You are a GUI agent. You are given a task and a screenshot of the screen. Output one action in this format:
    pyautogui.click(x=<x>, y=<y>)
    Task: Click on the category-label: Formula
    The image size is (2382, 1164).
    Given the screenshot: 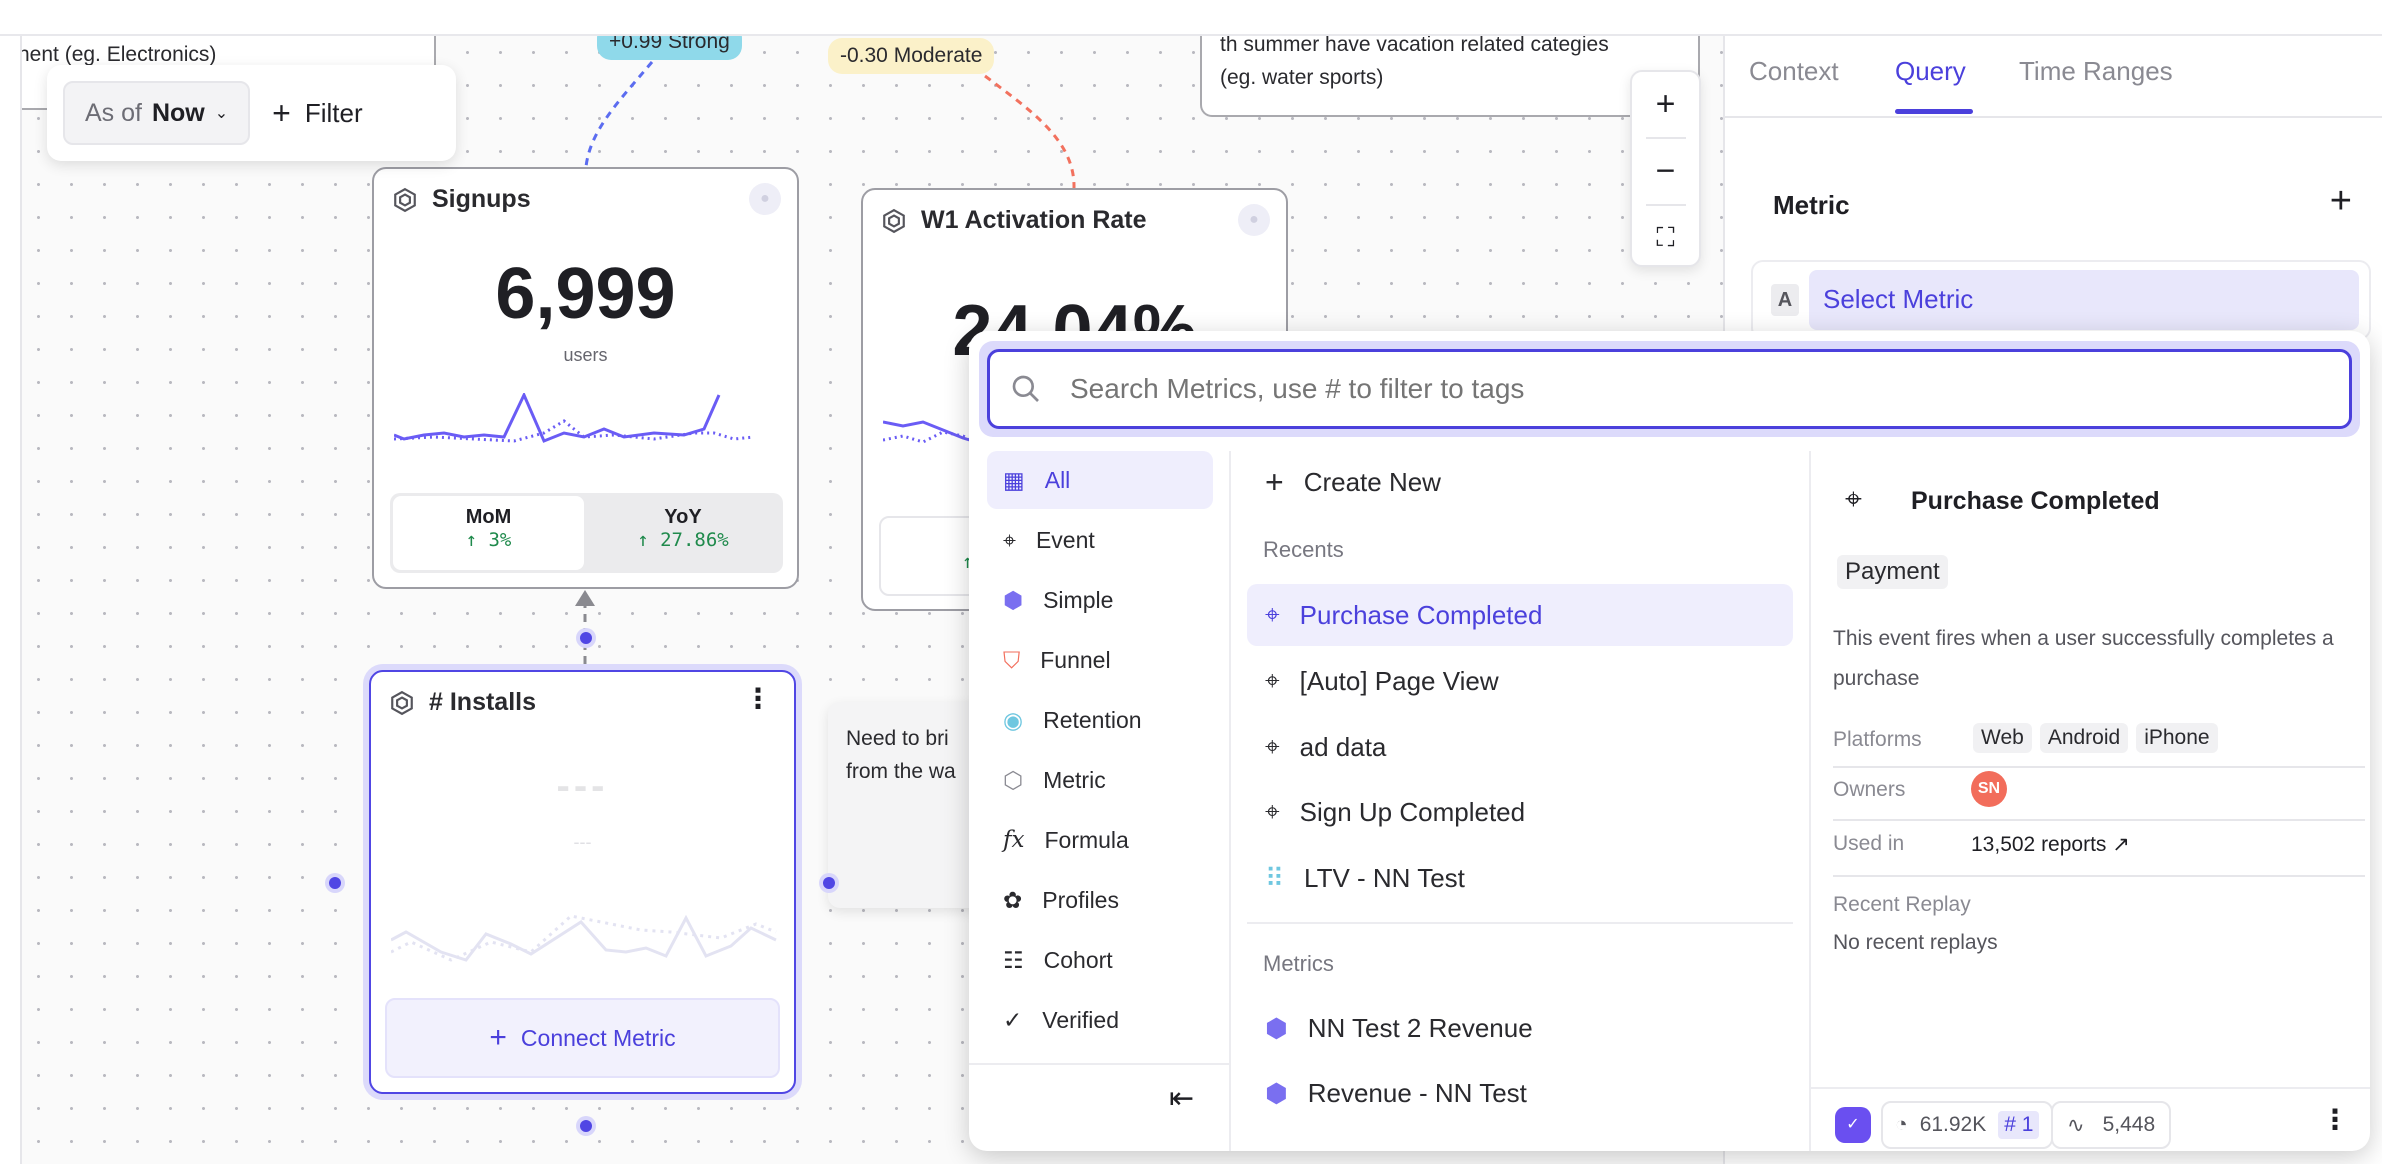 What is the action you would take?
    pyautogui.click(x=1086, y=839)
    